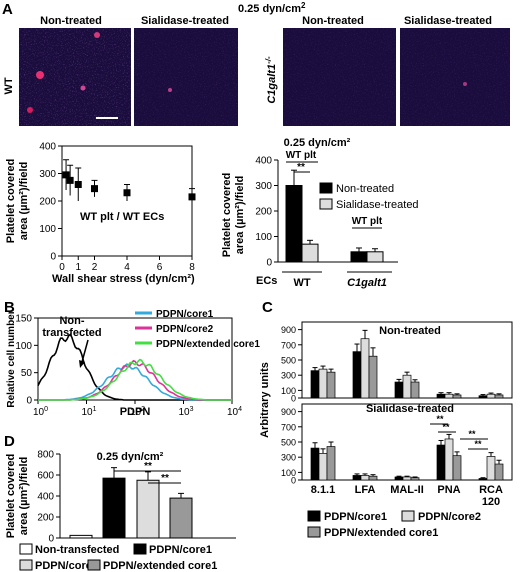 Image resolution: width=520 pixels, height=572 pixels. I want to click on x-category-label: MAL-II, so click(407, 490).